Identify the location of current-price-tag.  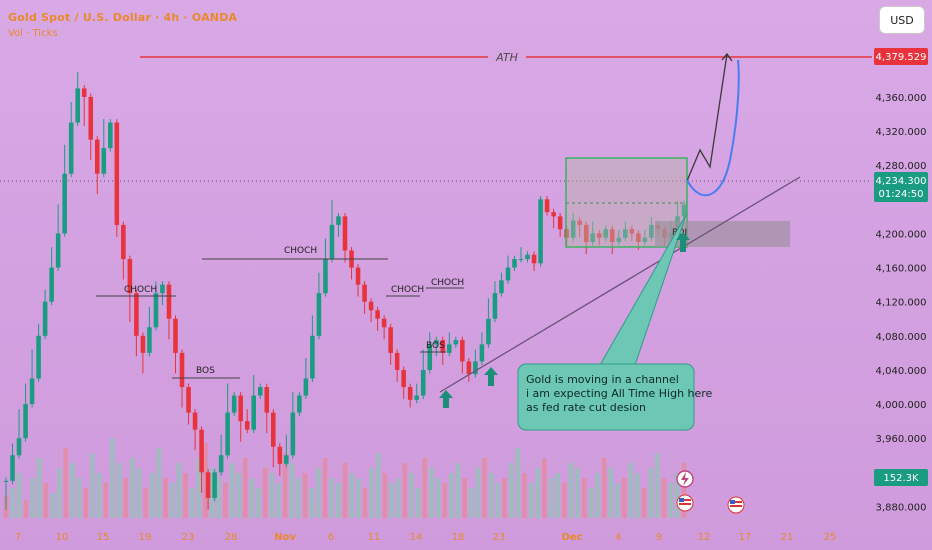
(901, 187).